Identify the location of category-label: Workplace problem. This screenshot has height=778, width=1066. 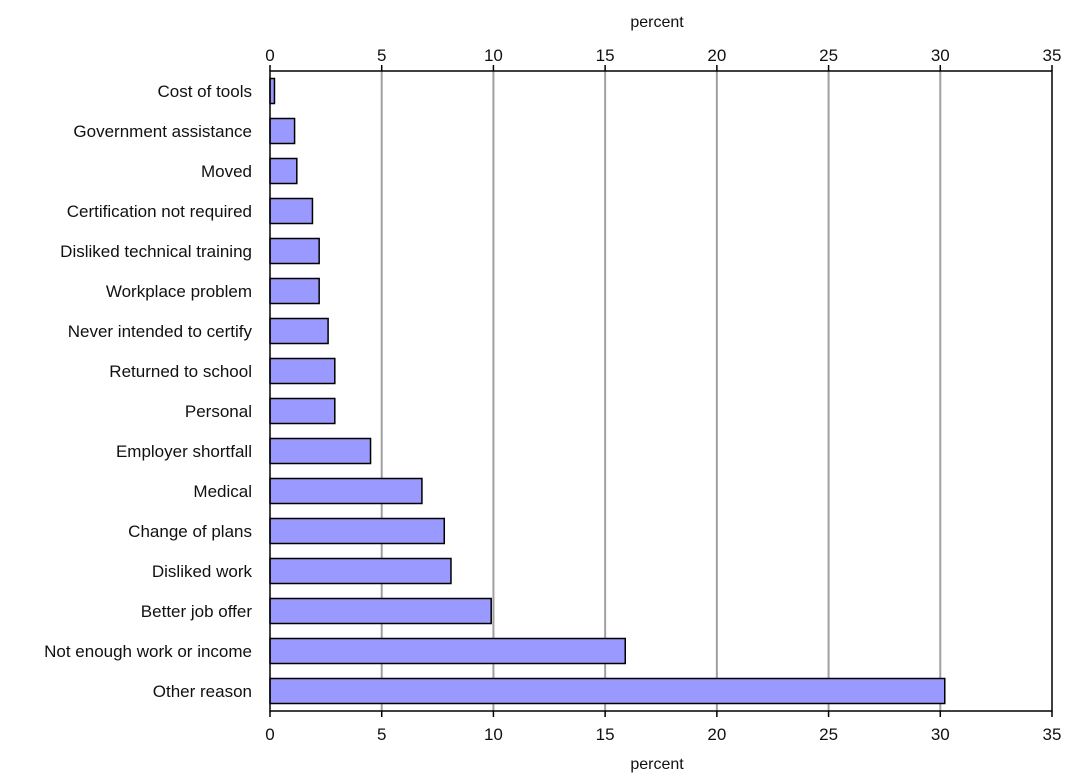
(179, 291).